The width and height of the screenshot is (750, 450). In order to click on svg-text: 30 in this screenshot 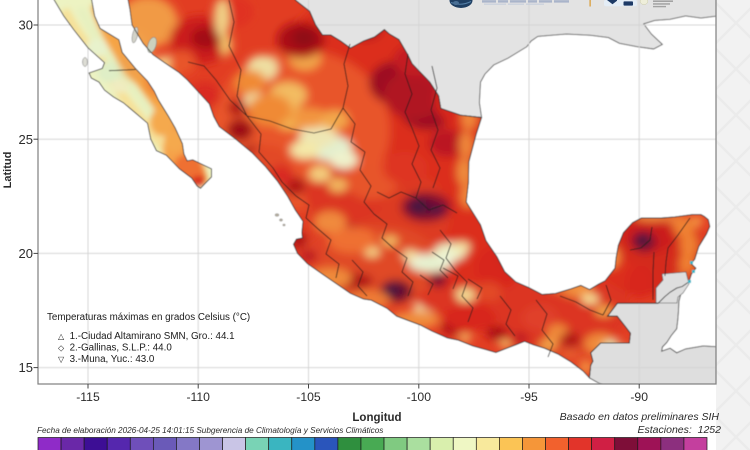, I will do `click(26, 25)`.